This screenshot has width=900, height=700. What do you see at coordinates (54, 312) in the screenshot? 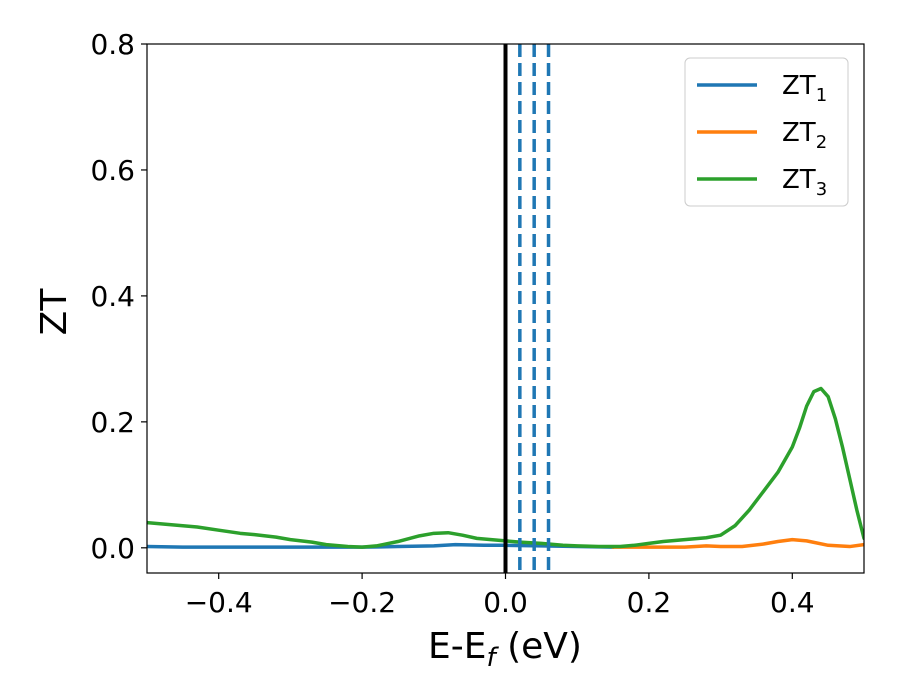
I see `y-axis-title: ZT` at bounding box center [54, 312].